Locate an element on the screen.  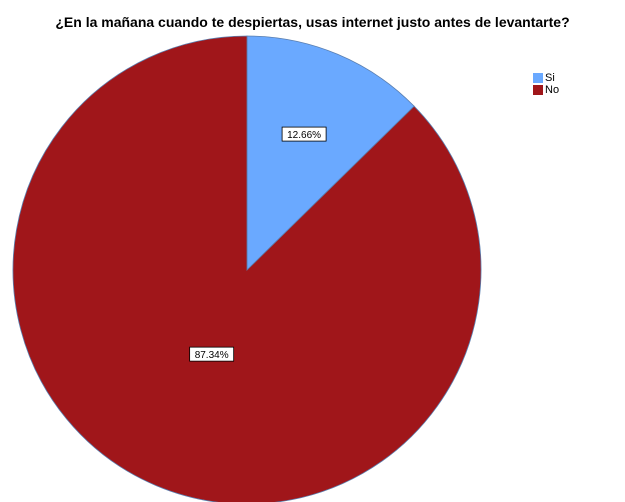
data-label-text-si: 12.66% is located at coordinates (304, 135).